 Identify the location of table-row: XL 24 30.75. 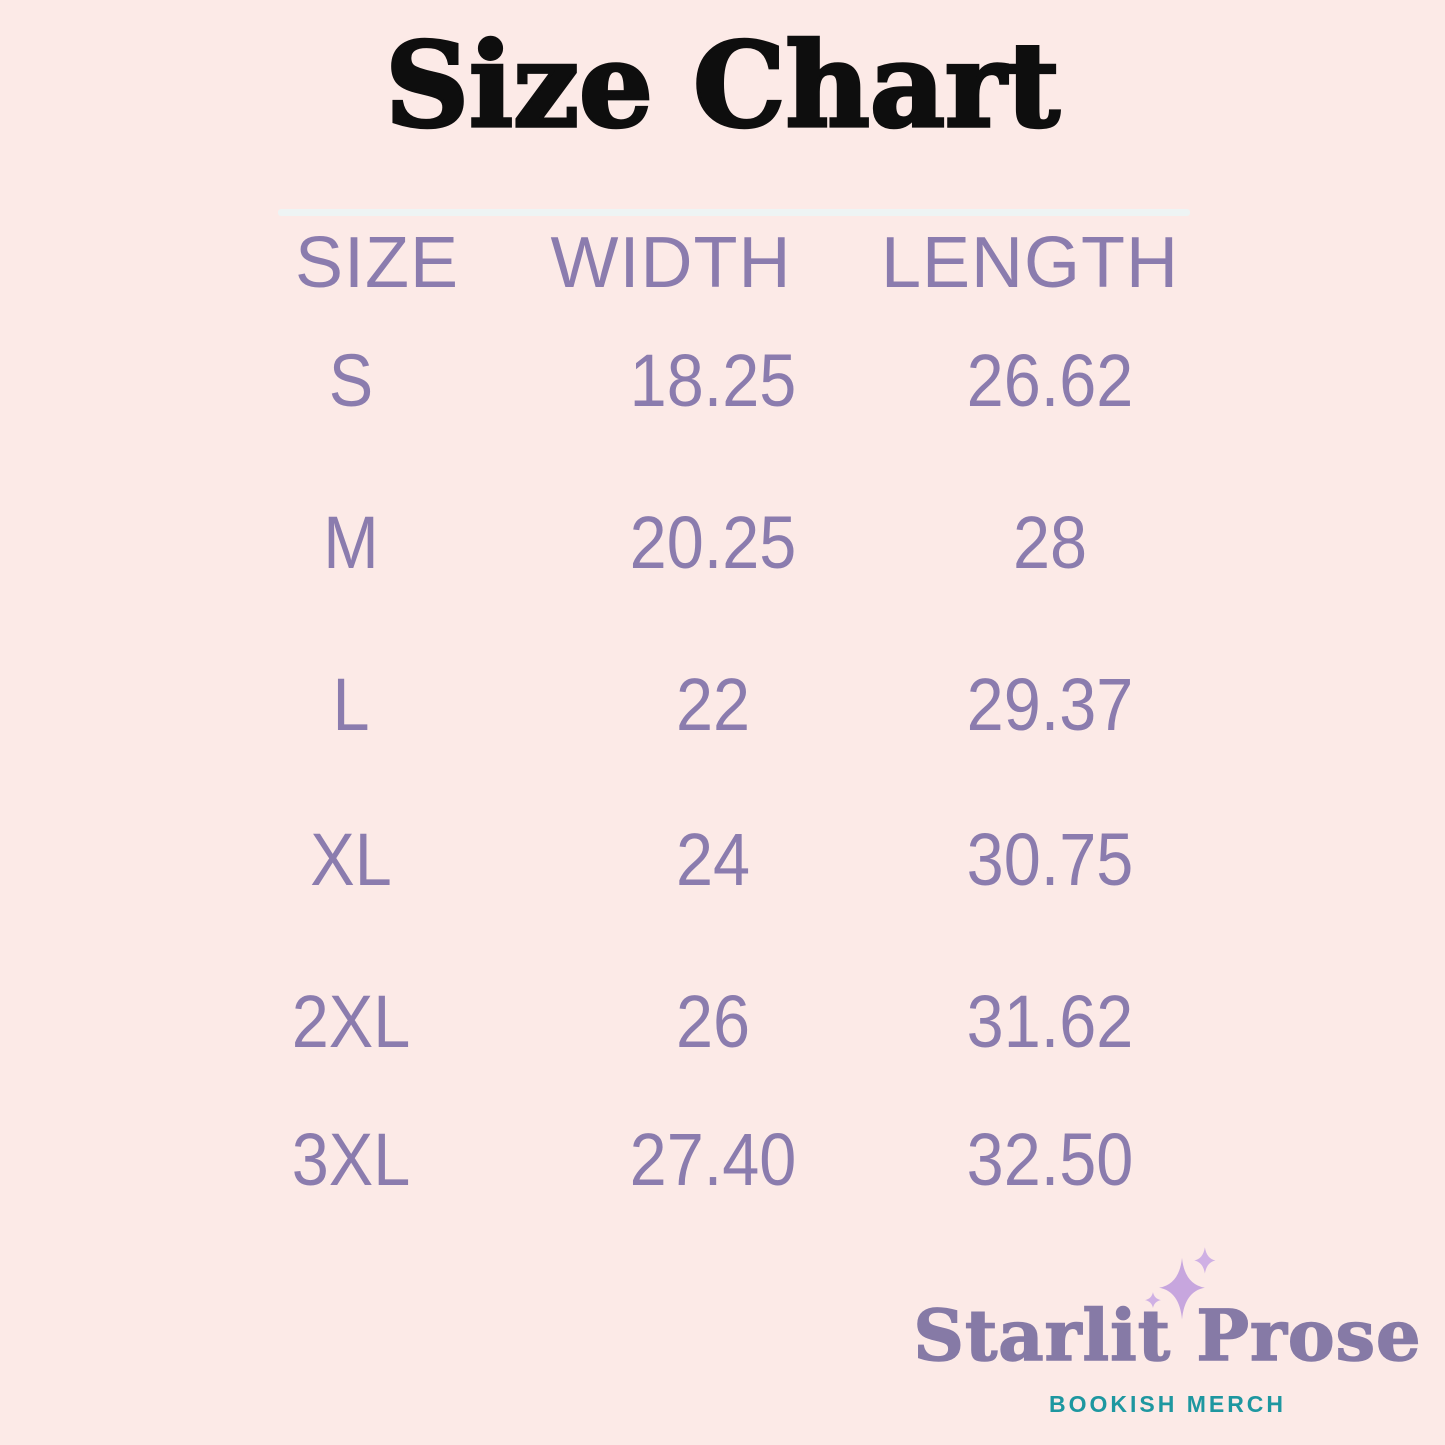
(722, 860).